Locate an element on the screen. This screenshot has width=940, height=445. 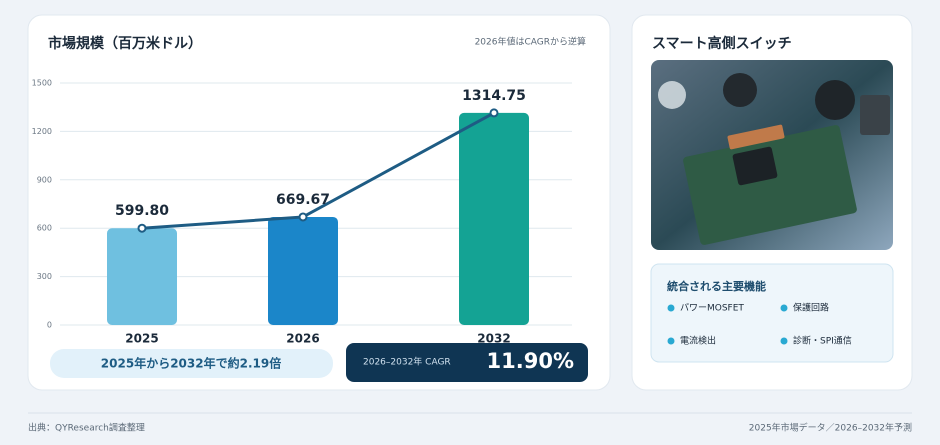
summary-pill is located at coordinates (191, 363).